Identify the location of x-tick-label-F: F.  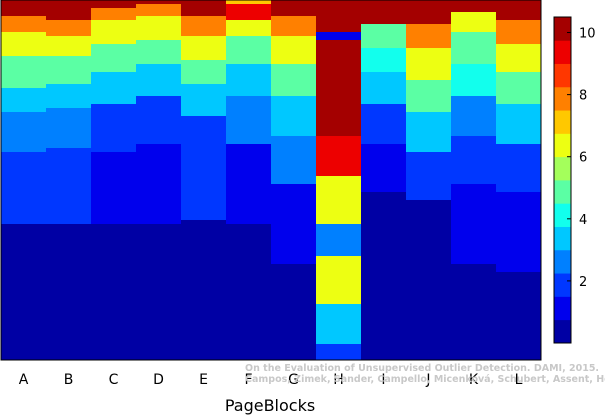
(248, 380).